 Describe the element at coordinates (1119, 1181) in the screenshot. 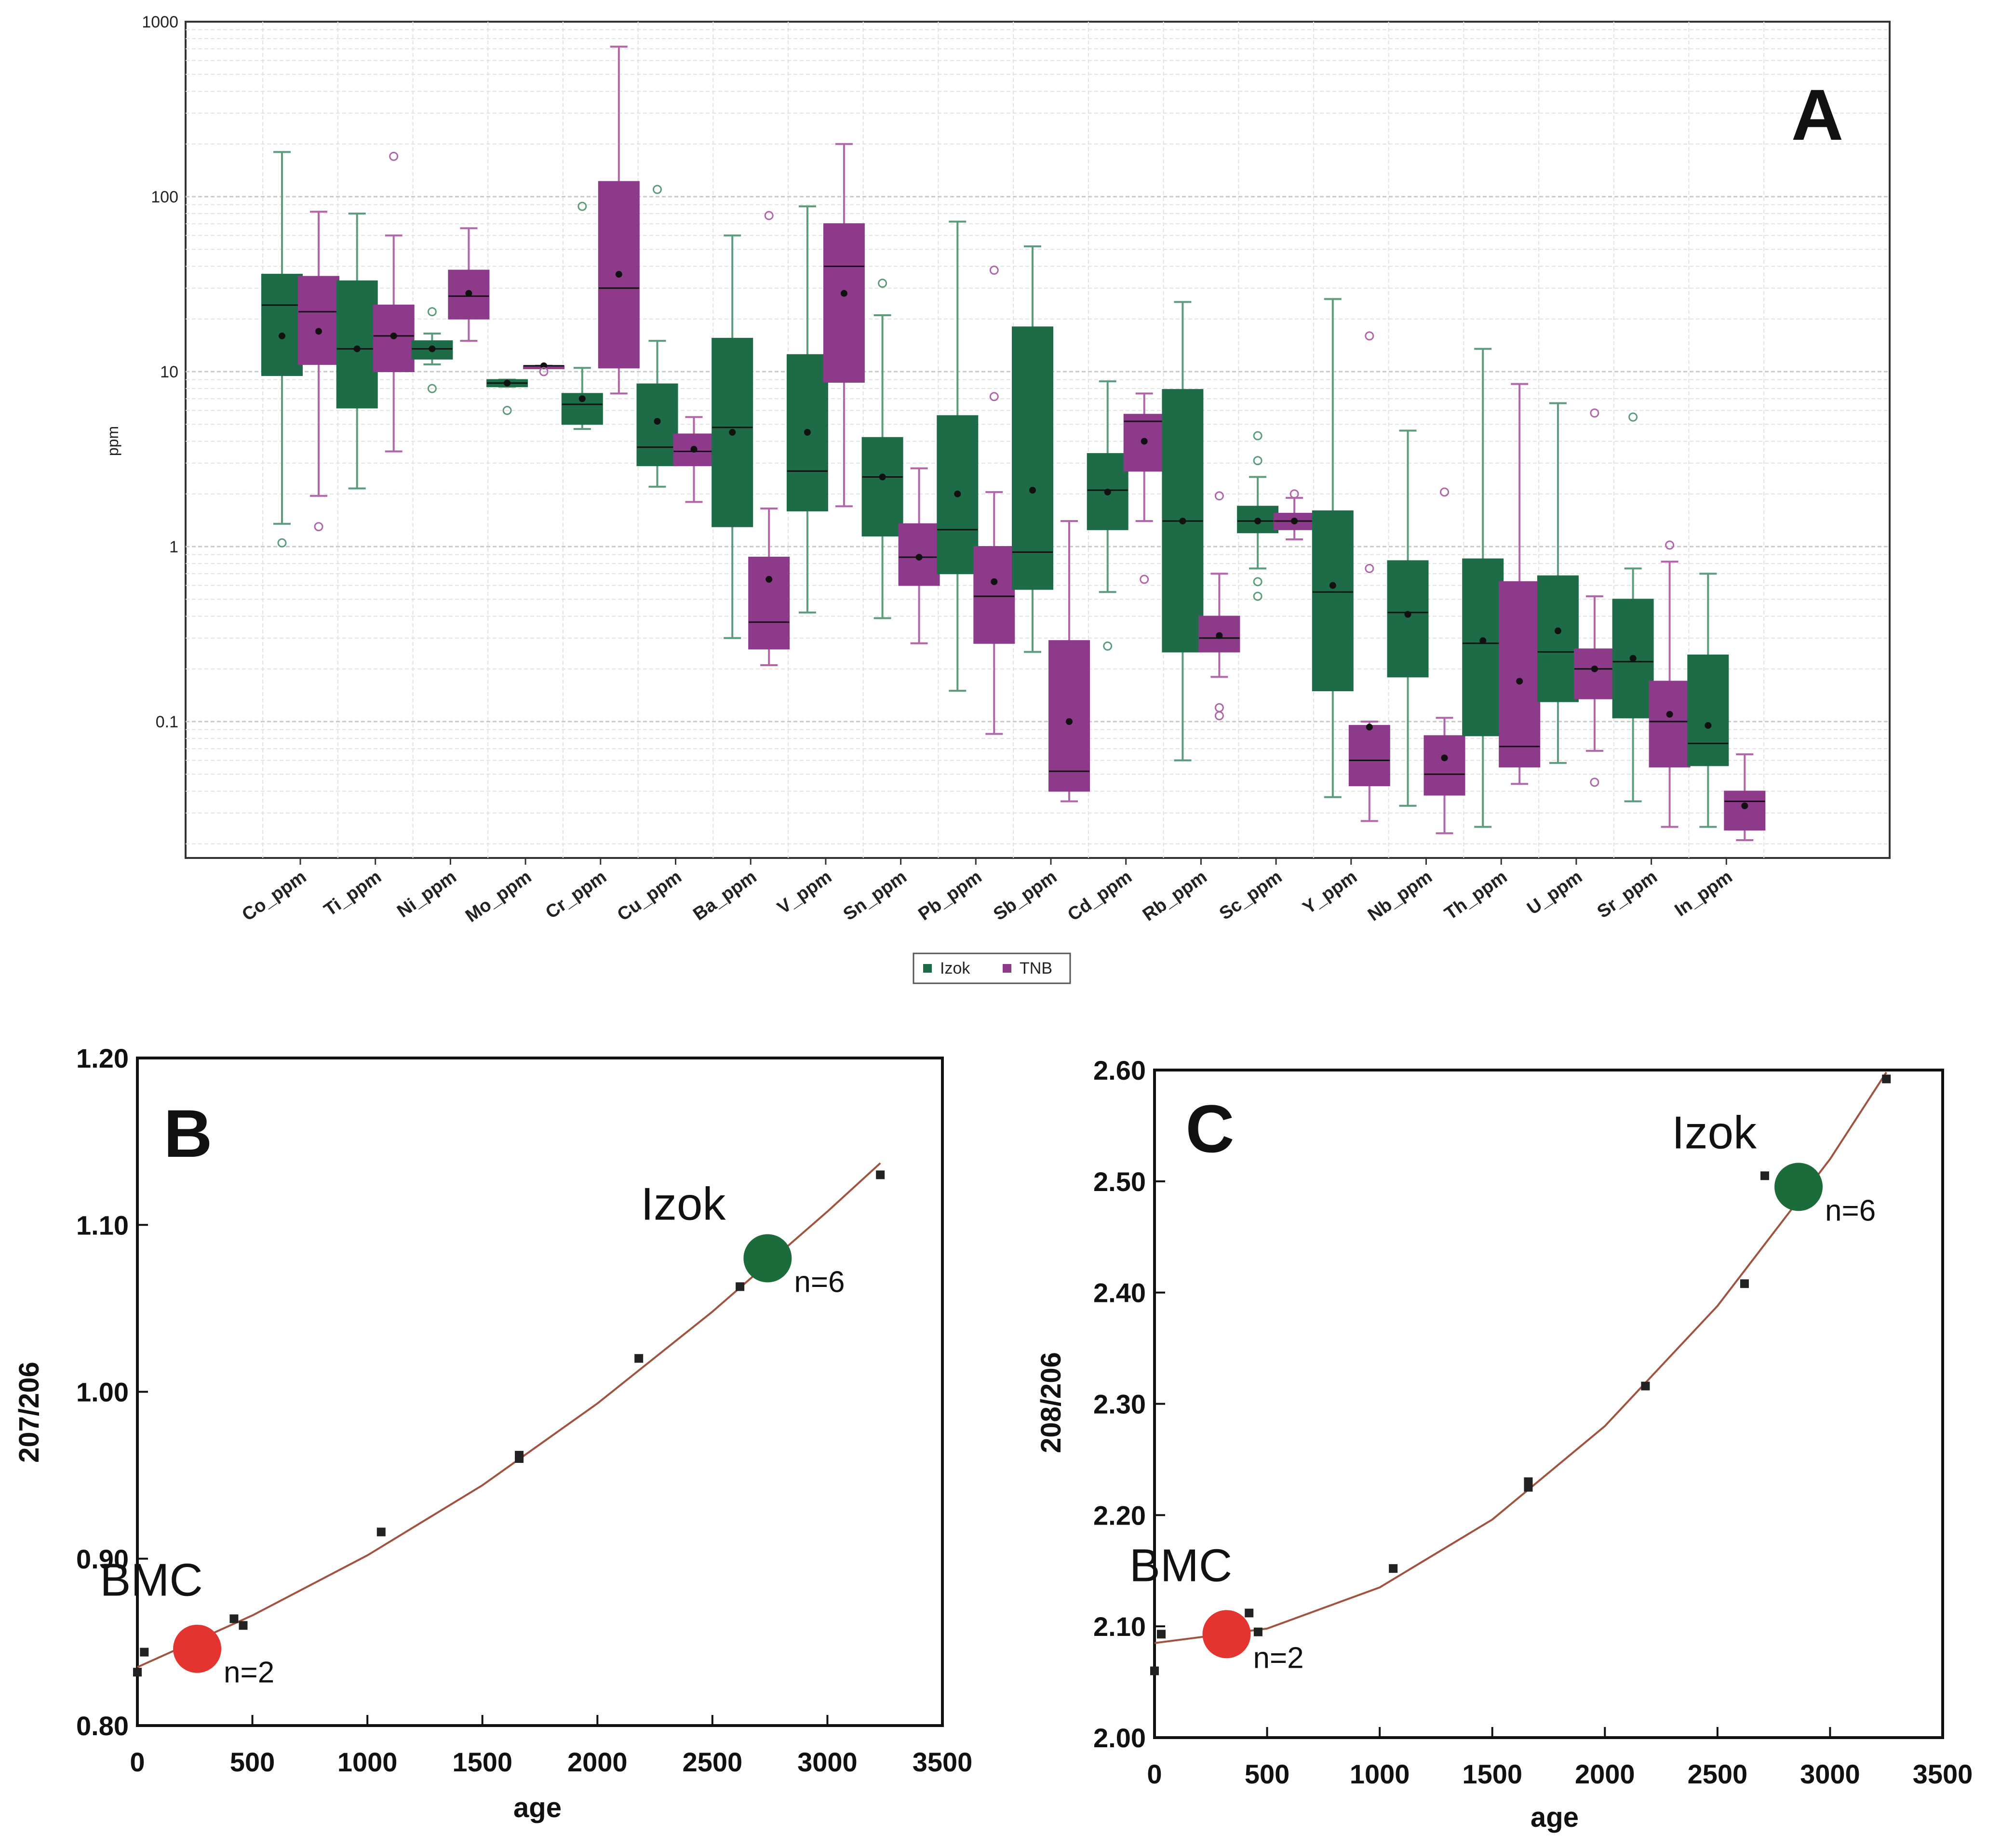

I see `y-tick-label: 2.50` at that location.